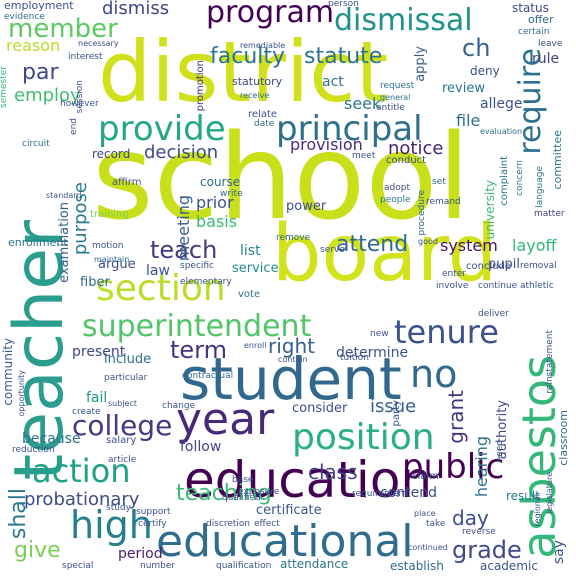 This screenshot has height=576, width=576. Describe the element at coordinates (220, 182) in the screenshot. I see `word-course: course` at that location.